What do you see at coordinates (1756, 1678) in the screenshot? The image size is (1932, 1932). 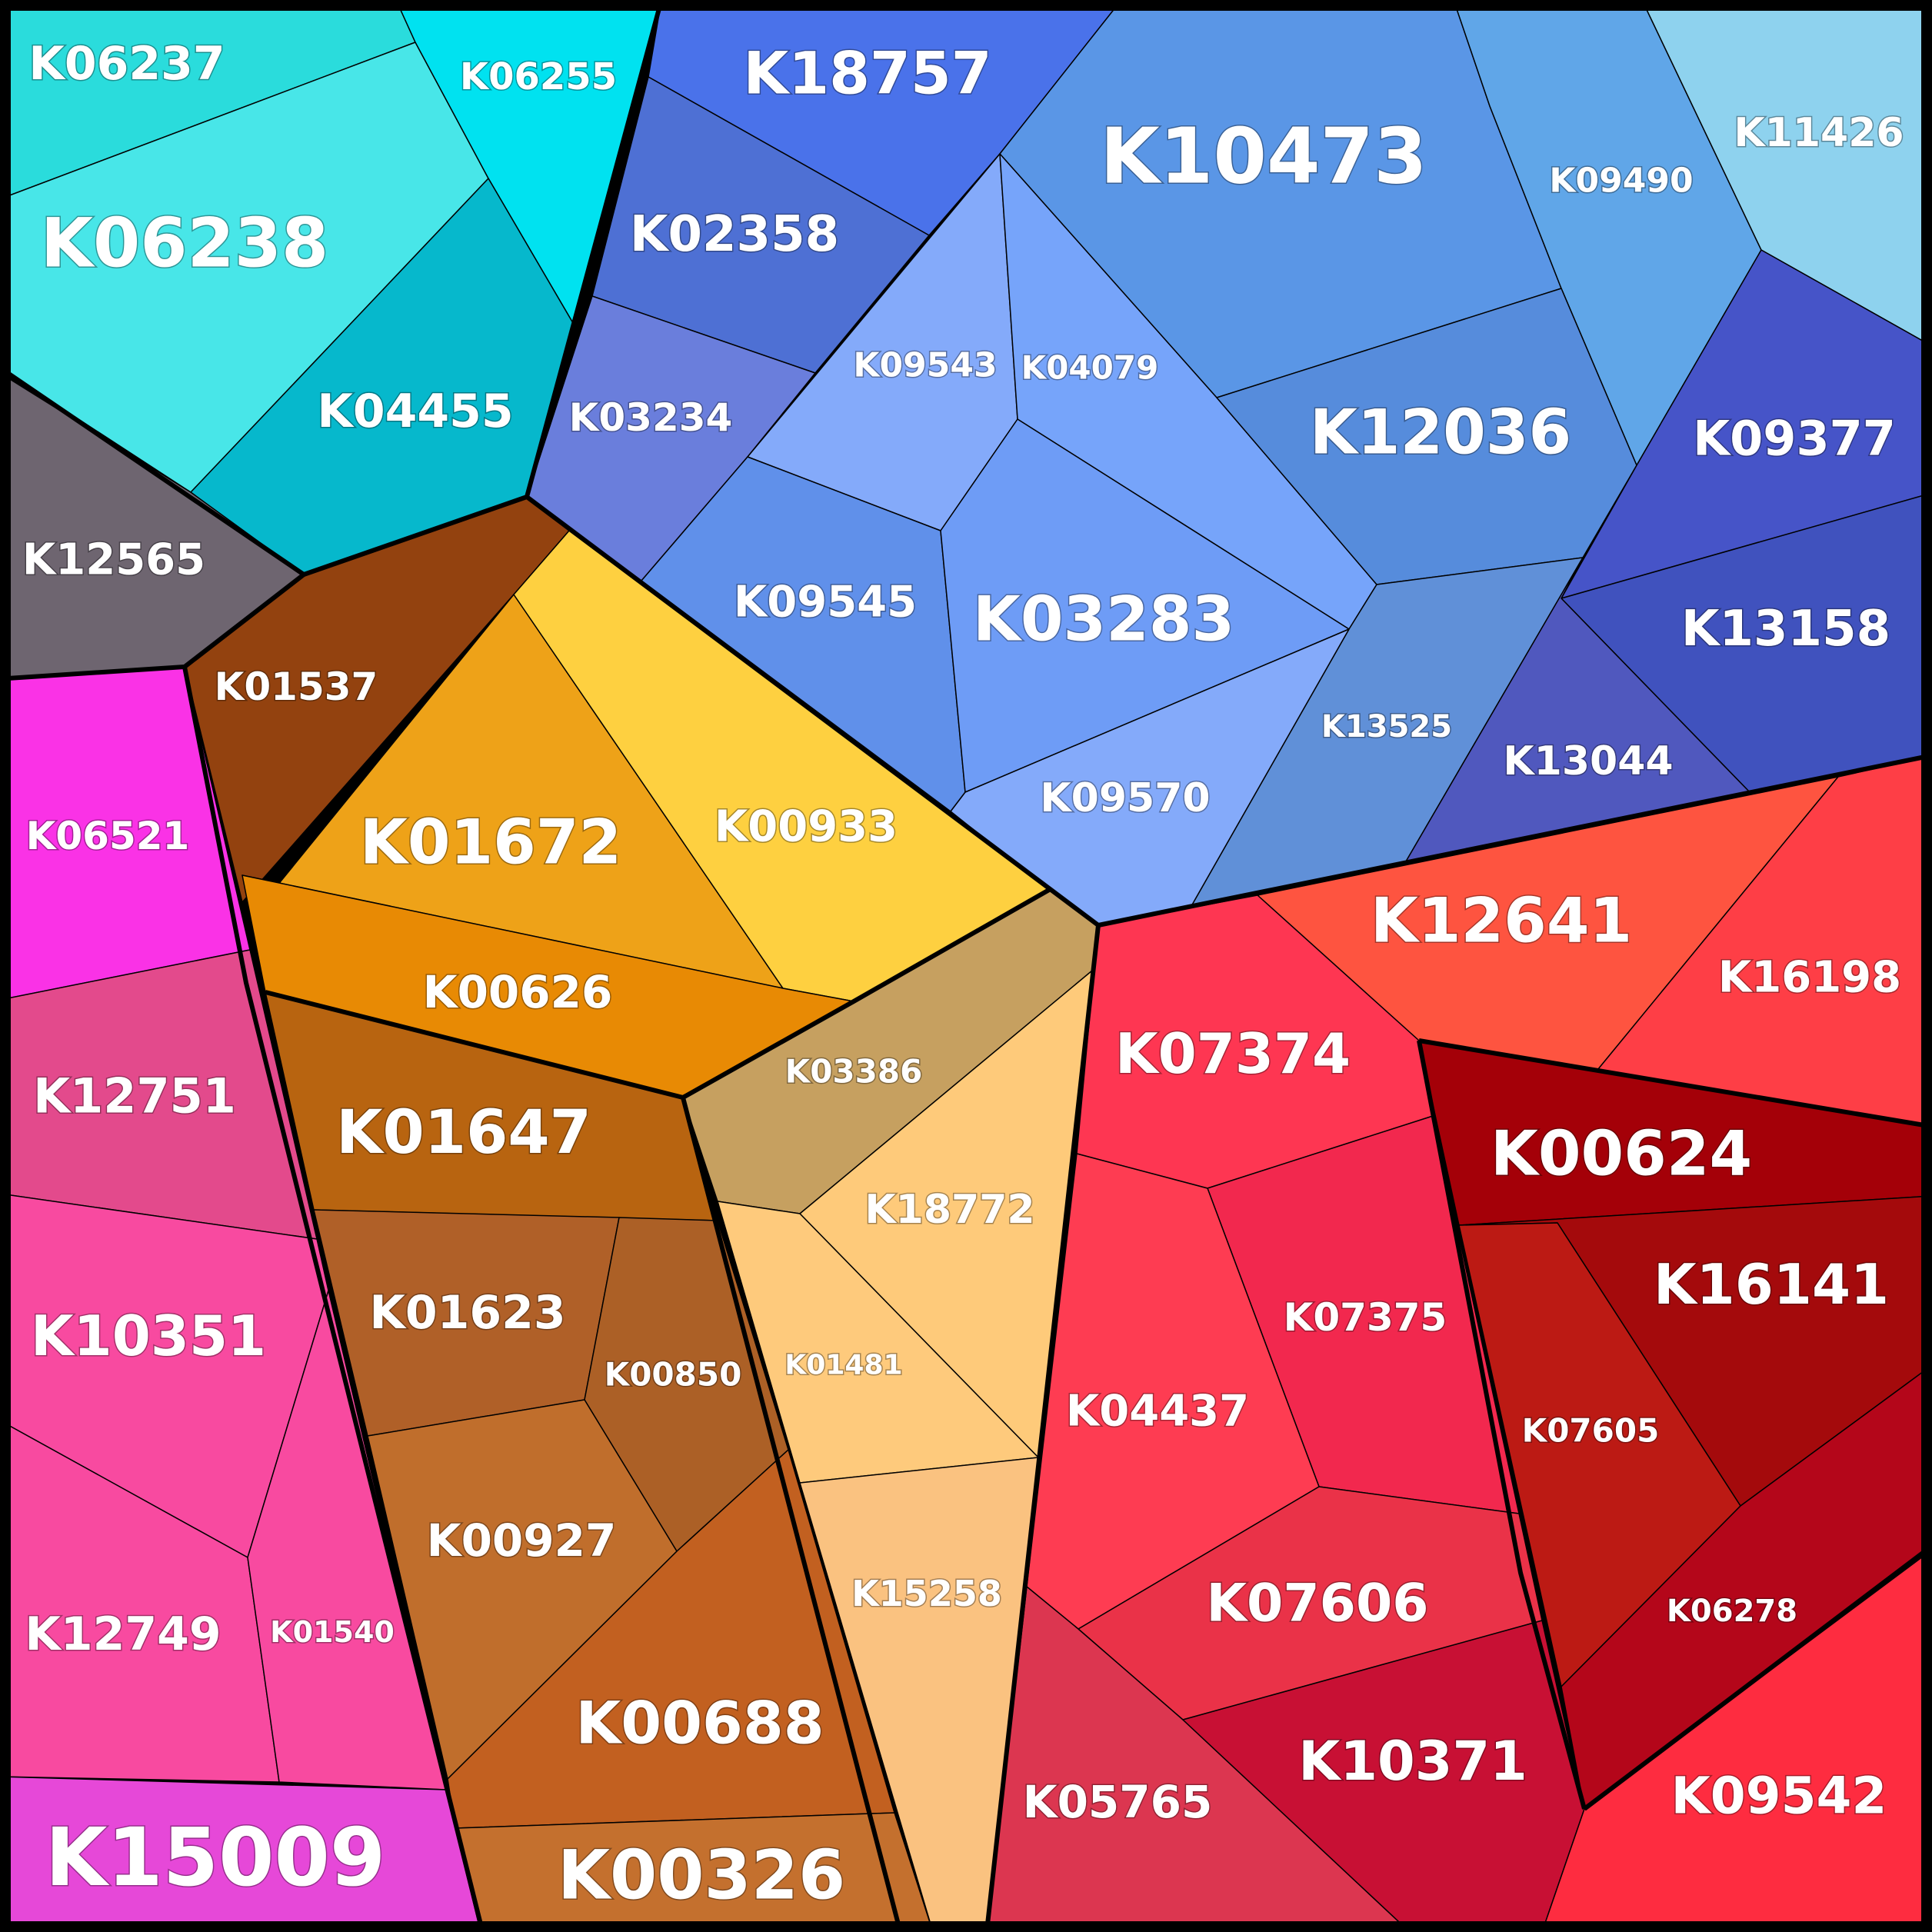 I see `group-border-red-low` at bounding box center [1756, 1678].